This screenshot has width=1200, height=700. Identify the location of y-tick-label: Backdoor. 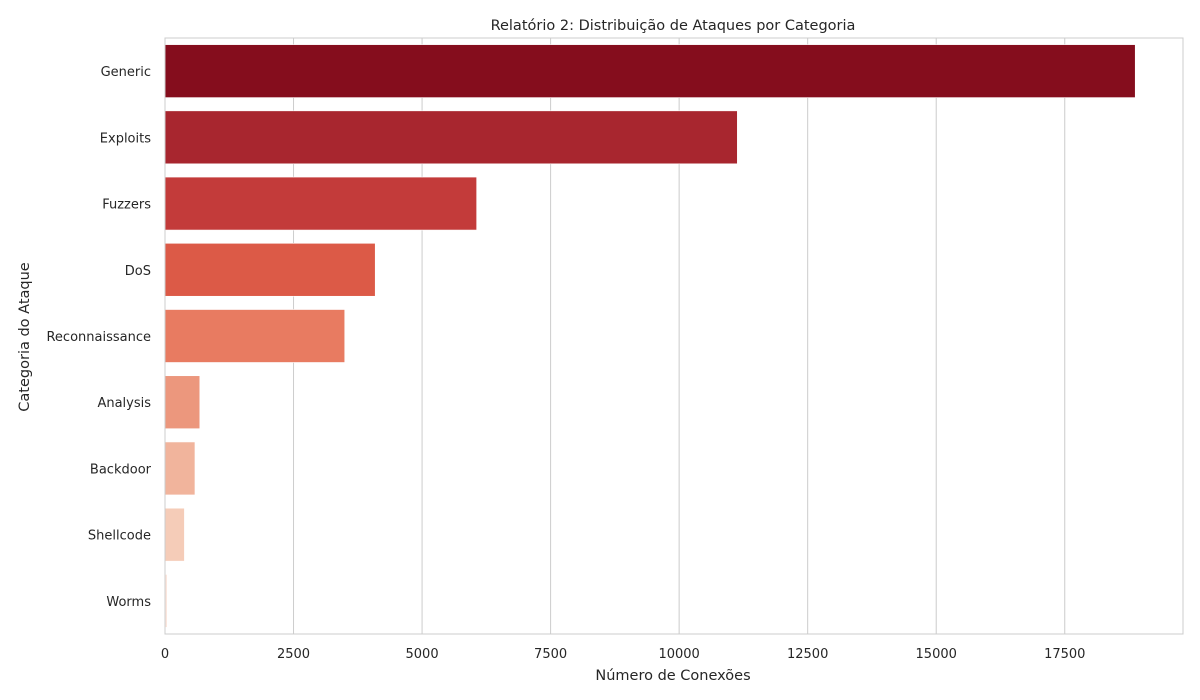
(121, 469).